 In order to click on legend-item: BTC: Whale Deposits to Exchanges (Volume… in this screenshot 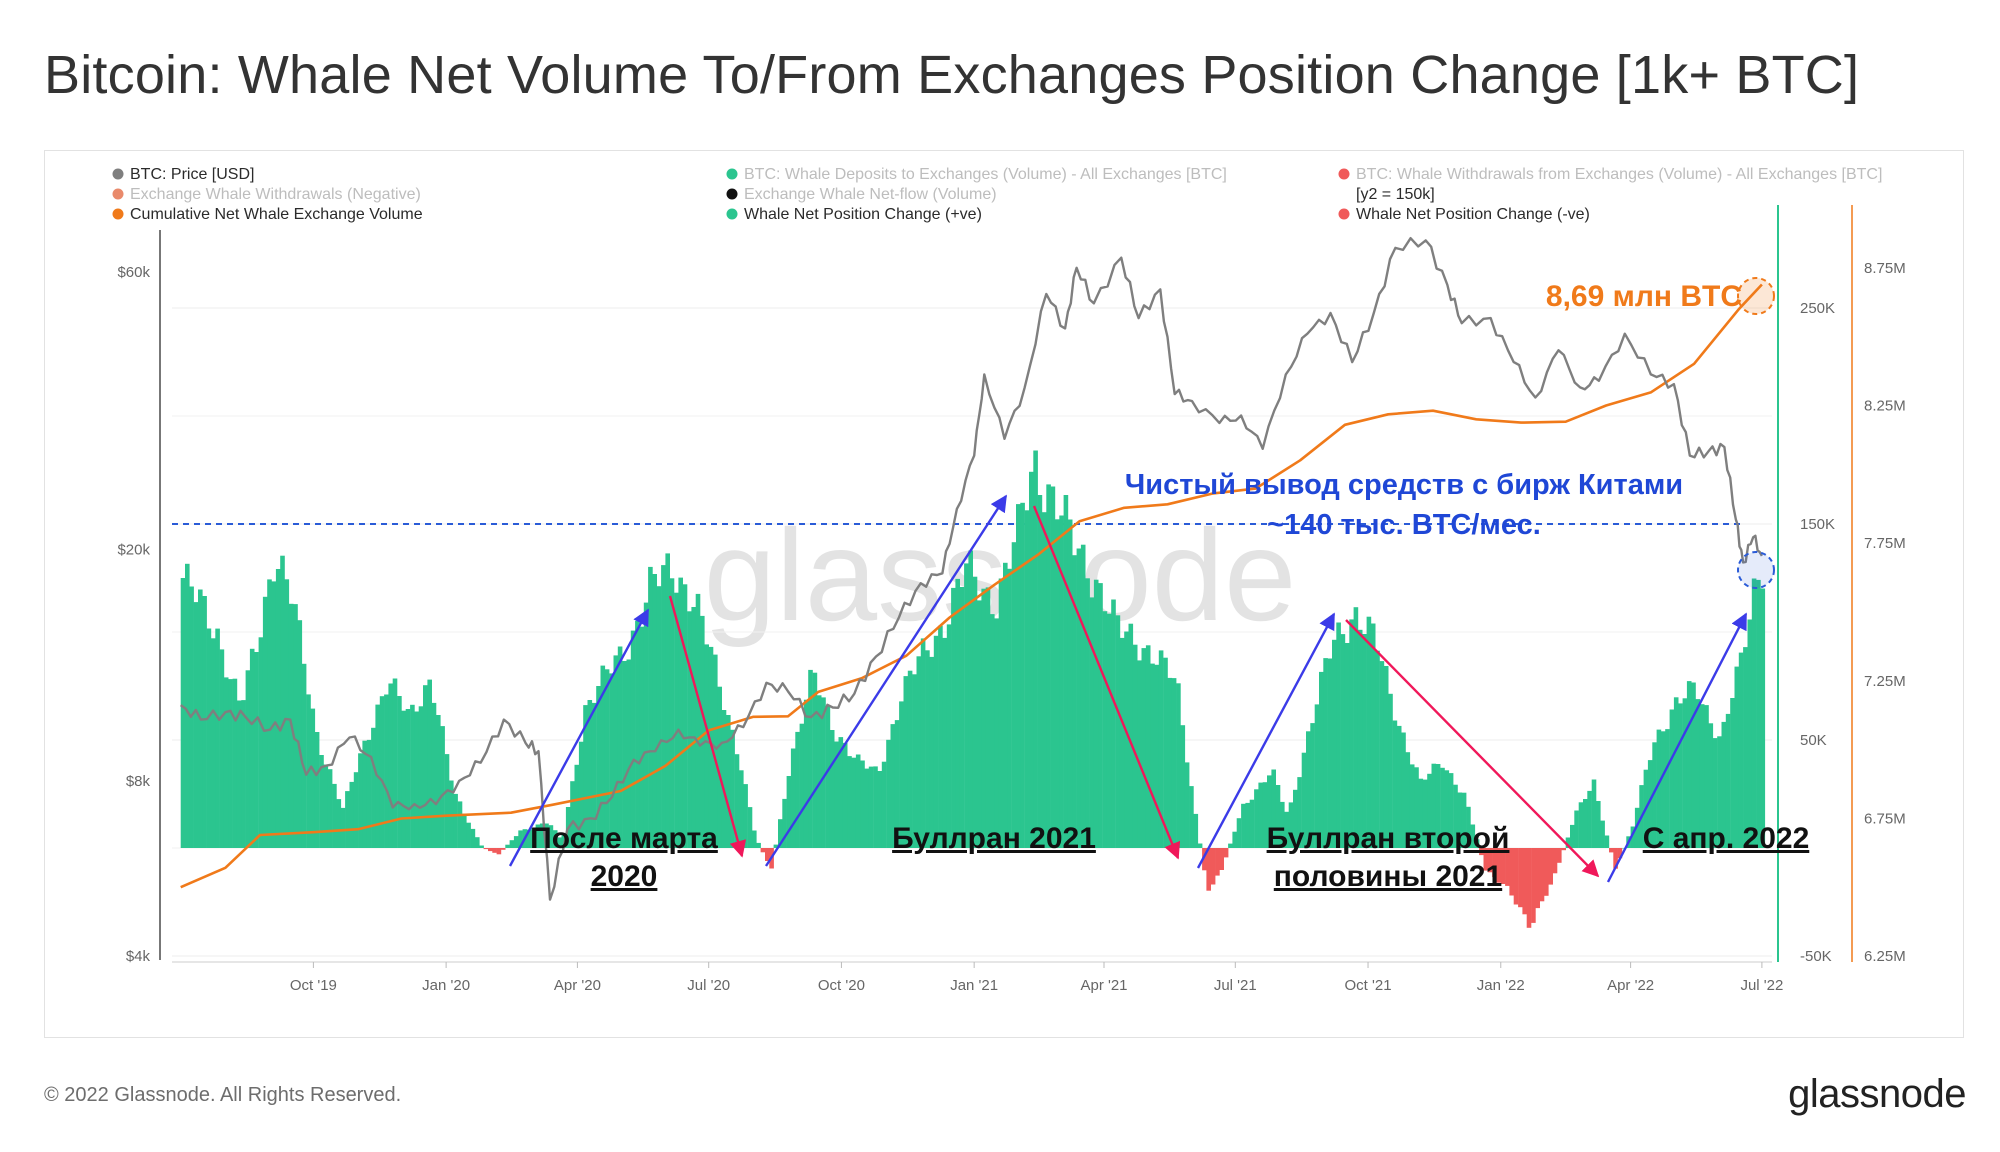, I will do `click(985, 174)`.